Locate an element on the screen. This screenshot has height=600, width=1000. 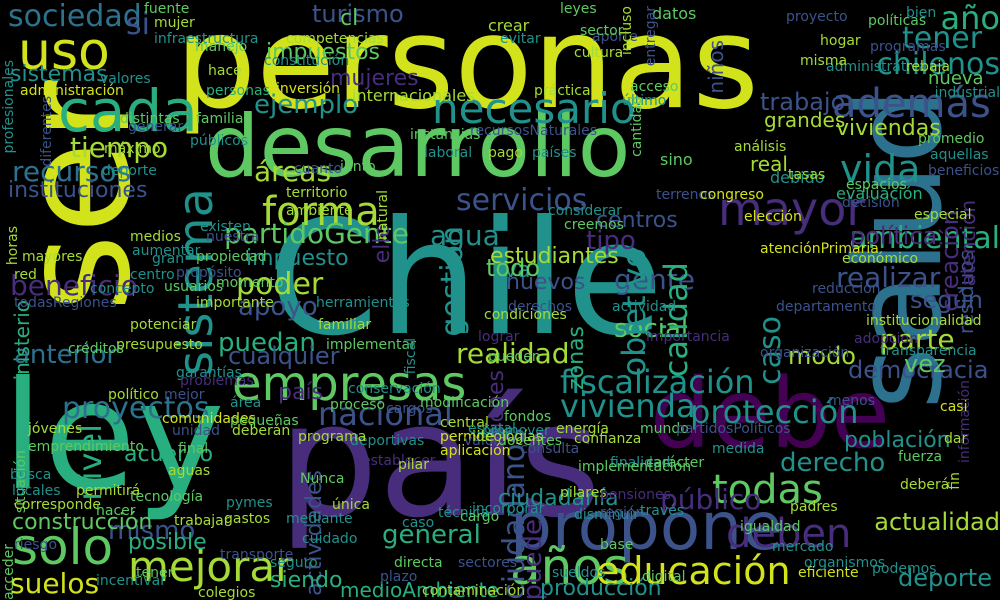
cloud-word: lograr is located at coordinates (499, 337).